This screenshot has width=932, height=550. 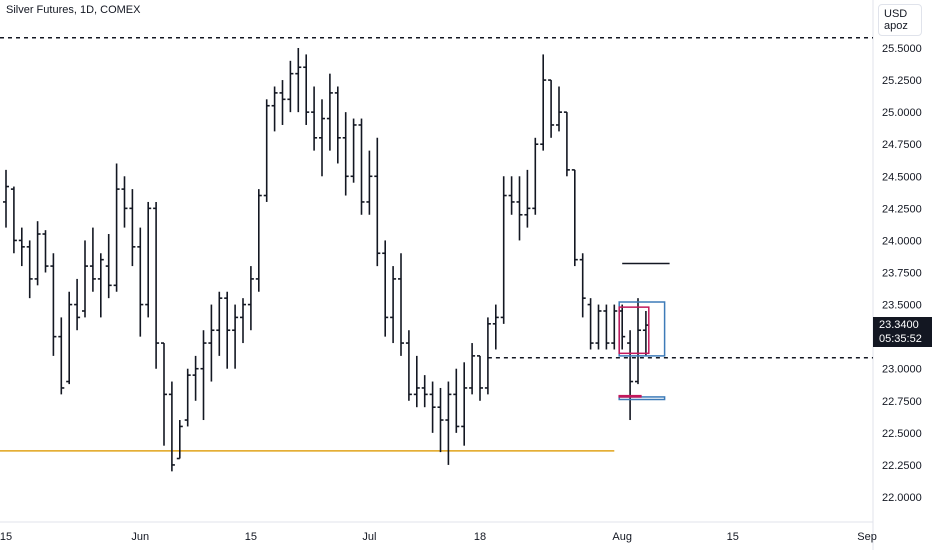 What do you see at coordinates (902, 498) in the screenshot?
I see `price-tick-label: 22.0000` at bounding box center [902, 498].